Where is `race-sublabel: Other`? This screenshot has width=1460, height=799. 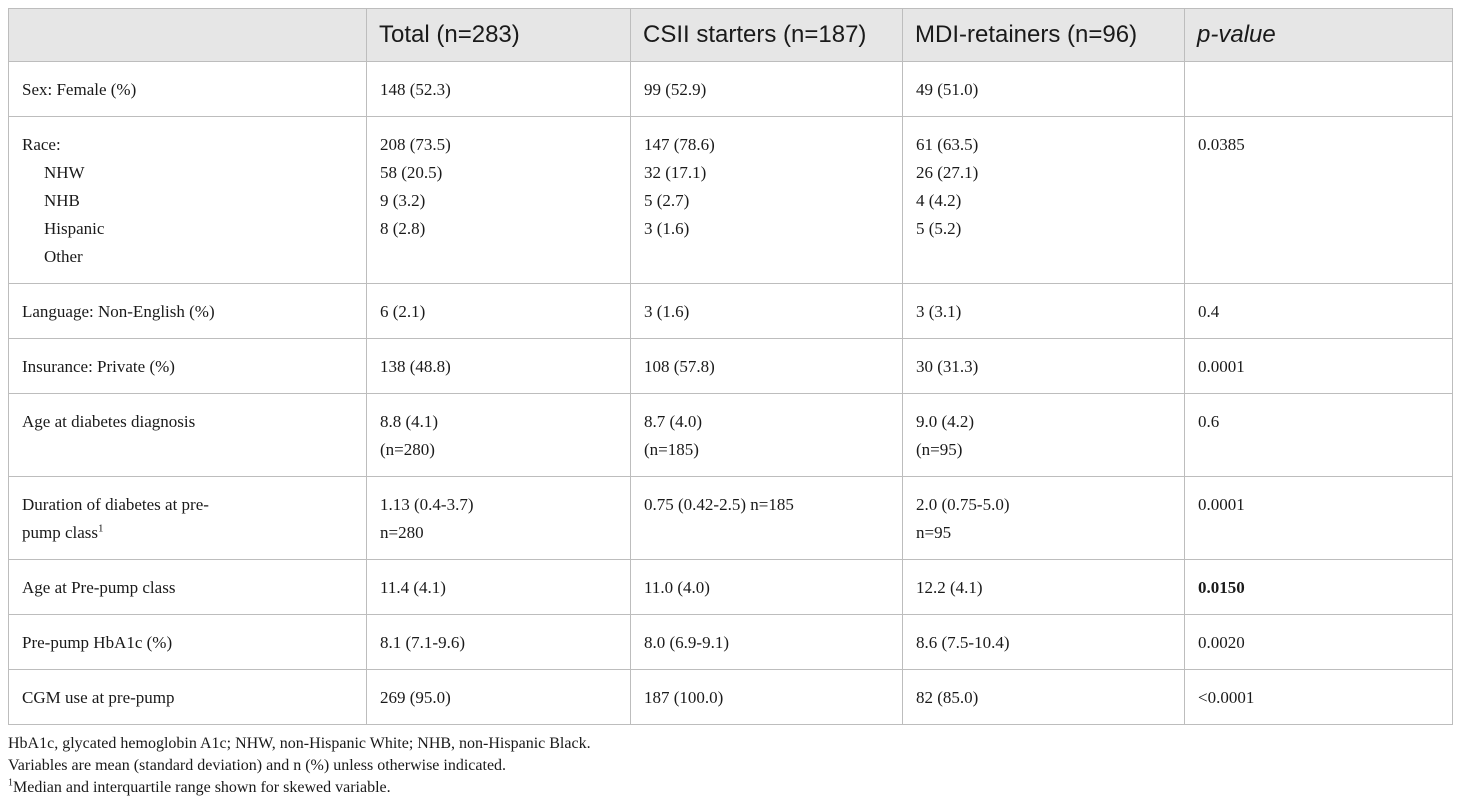
race-sublabel: Other is located at coordinates (63, 256).